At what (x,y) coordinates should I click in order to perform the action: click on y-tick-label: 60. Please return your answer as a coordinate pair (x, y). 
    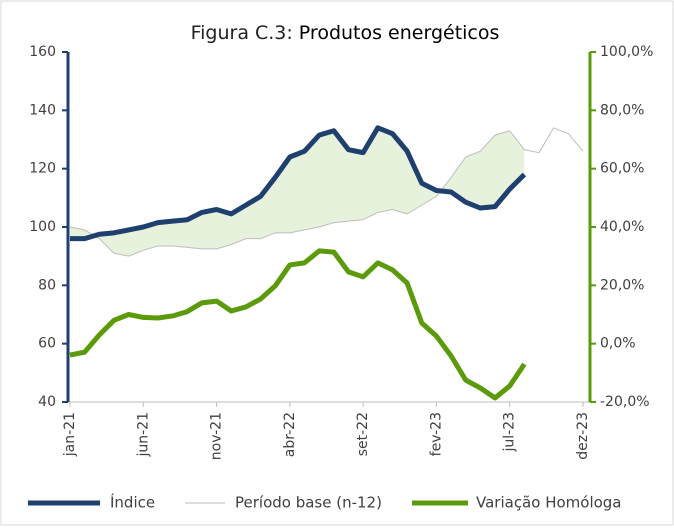
    Looking at the image, I should click on (47, 344).